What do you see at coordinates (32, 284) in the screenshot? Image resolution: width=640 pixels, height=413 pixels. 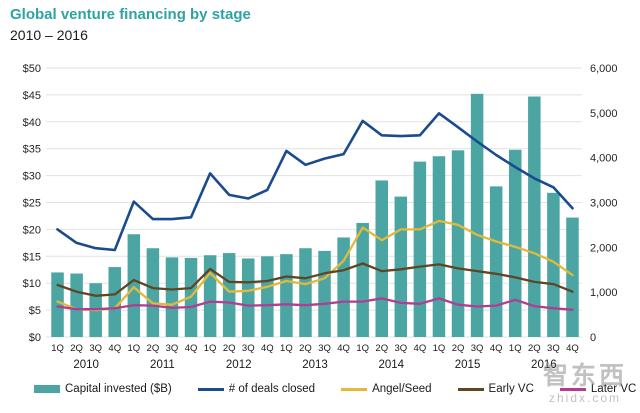 I see `left-axis-tick-label: $10` at bounding box center [32, 284].